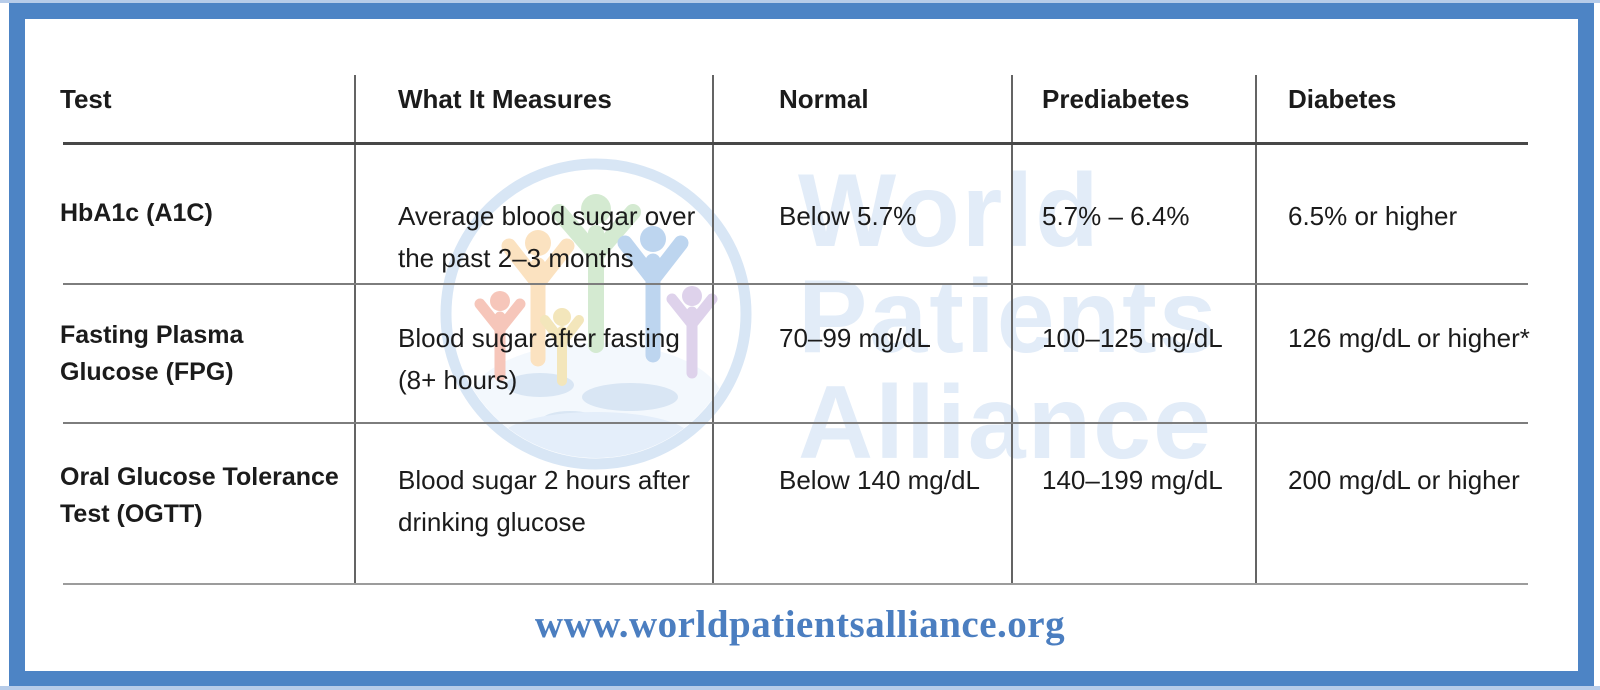 This screenshot has height=690, width=1600. Describe the element at coordinates (1342, 99) in the screenshot. I see `column-header-diabetes: Diabetes` at that location.